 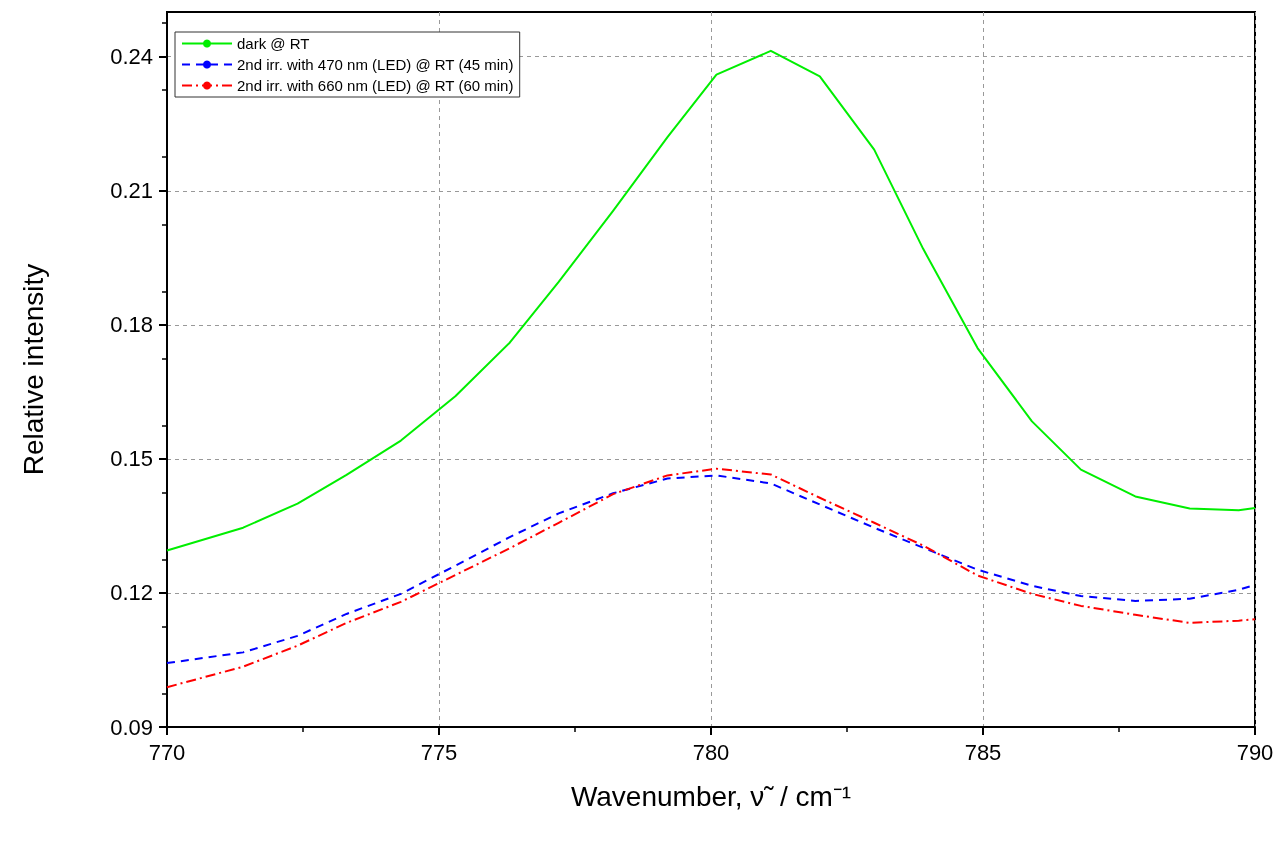 What do you see at coordinates (33, 369) in the screenshot?
I see `y-axis-title: Relative intensity` at bounding box center [33, 369].